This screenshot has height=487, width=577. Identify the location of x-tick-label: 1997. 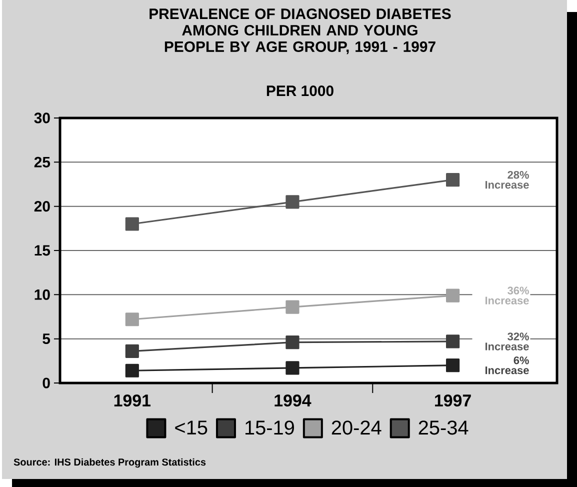
(453, 400).